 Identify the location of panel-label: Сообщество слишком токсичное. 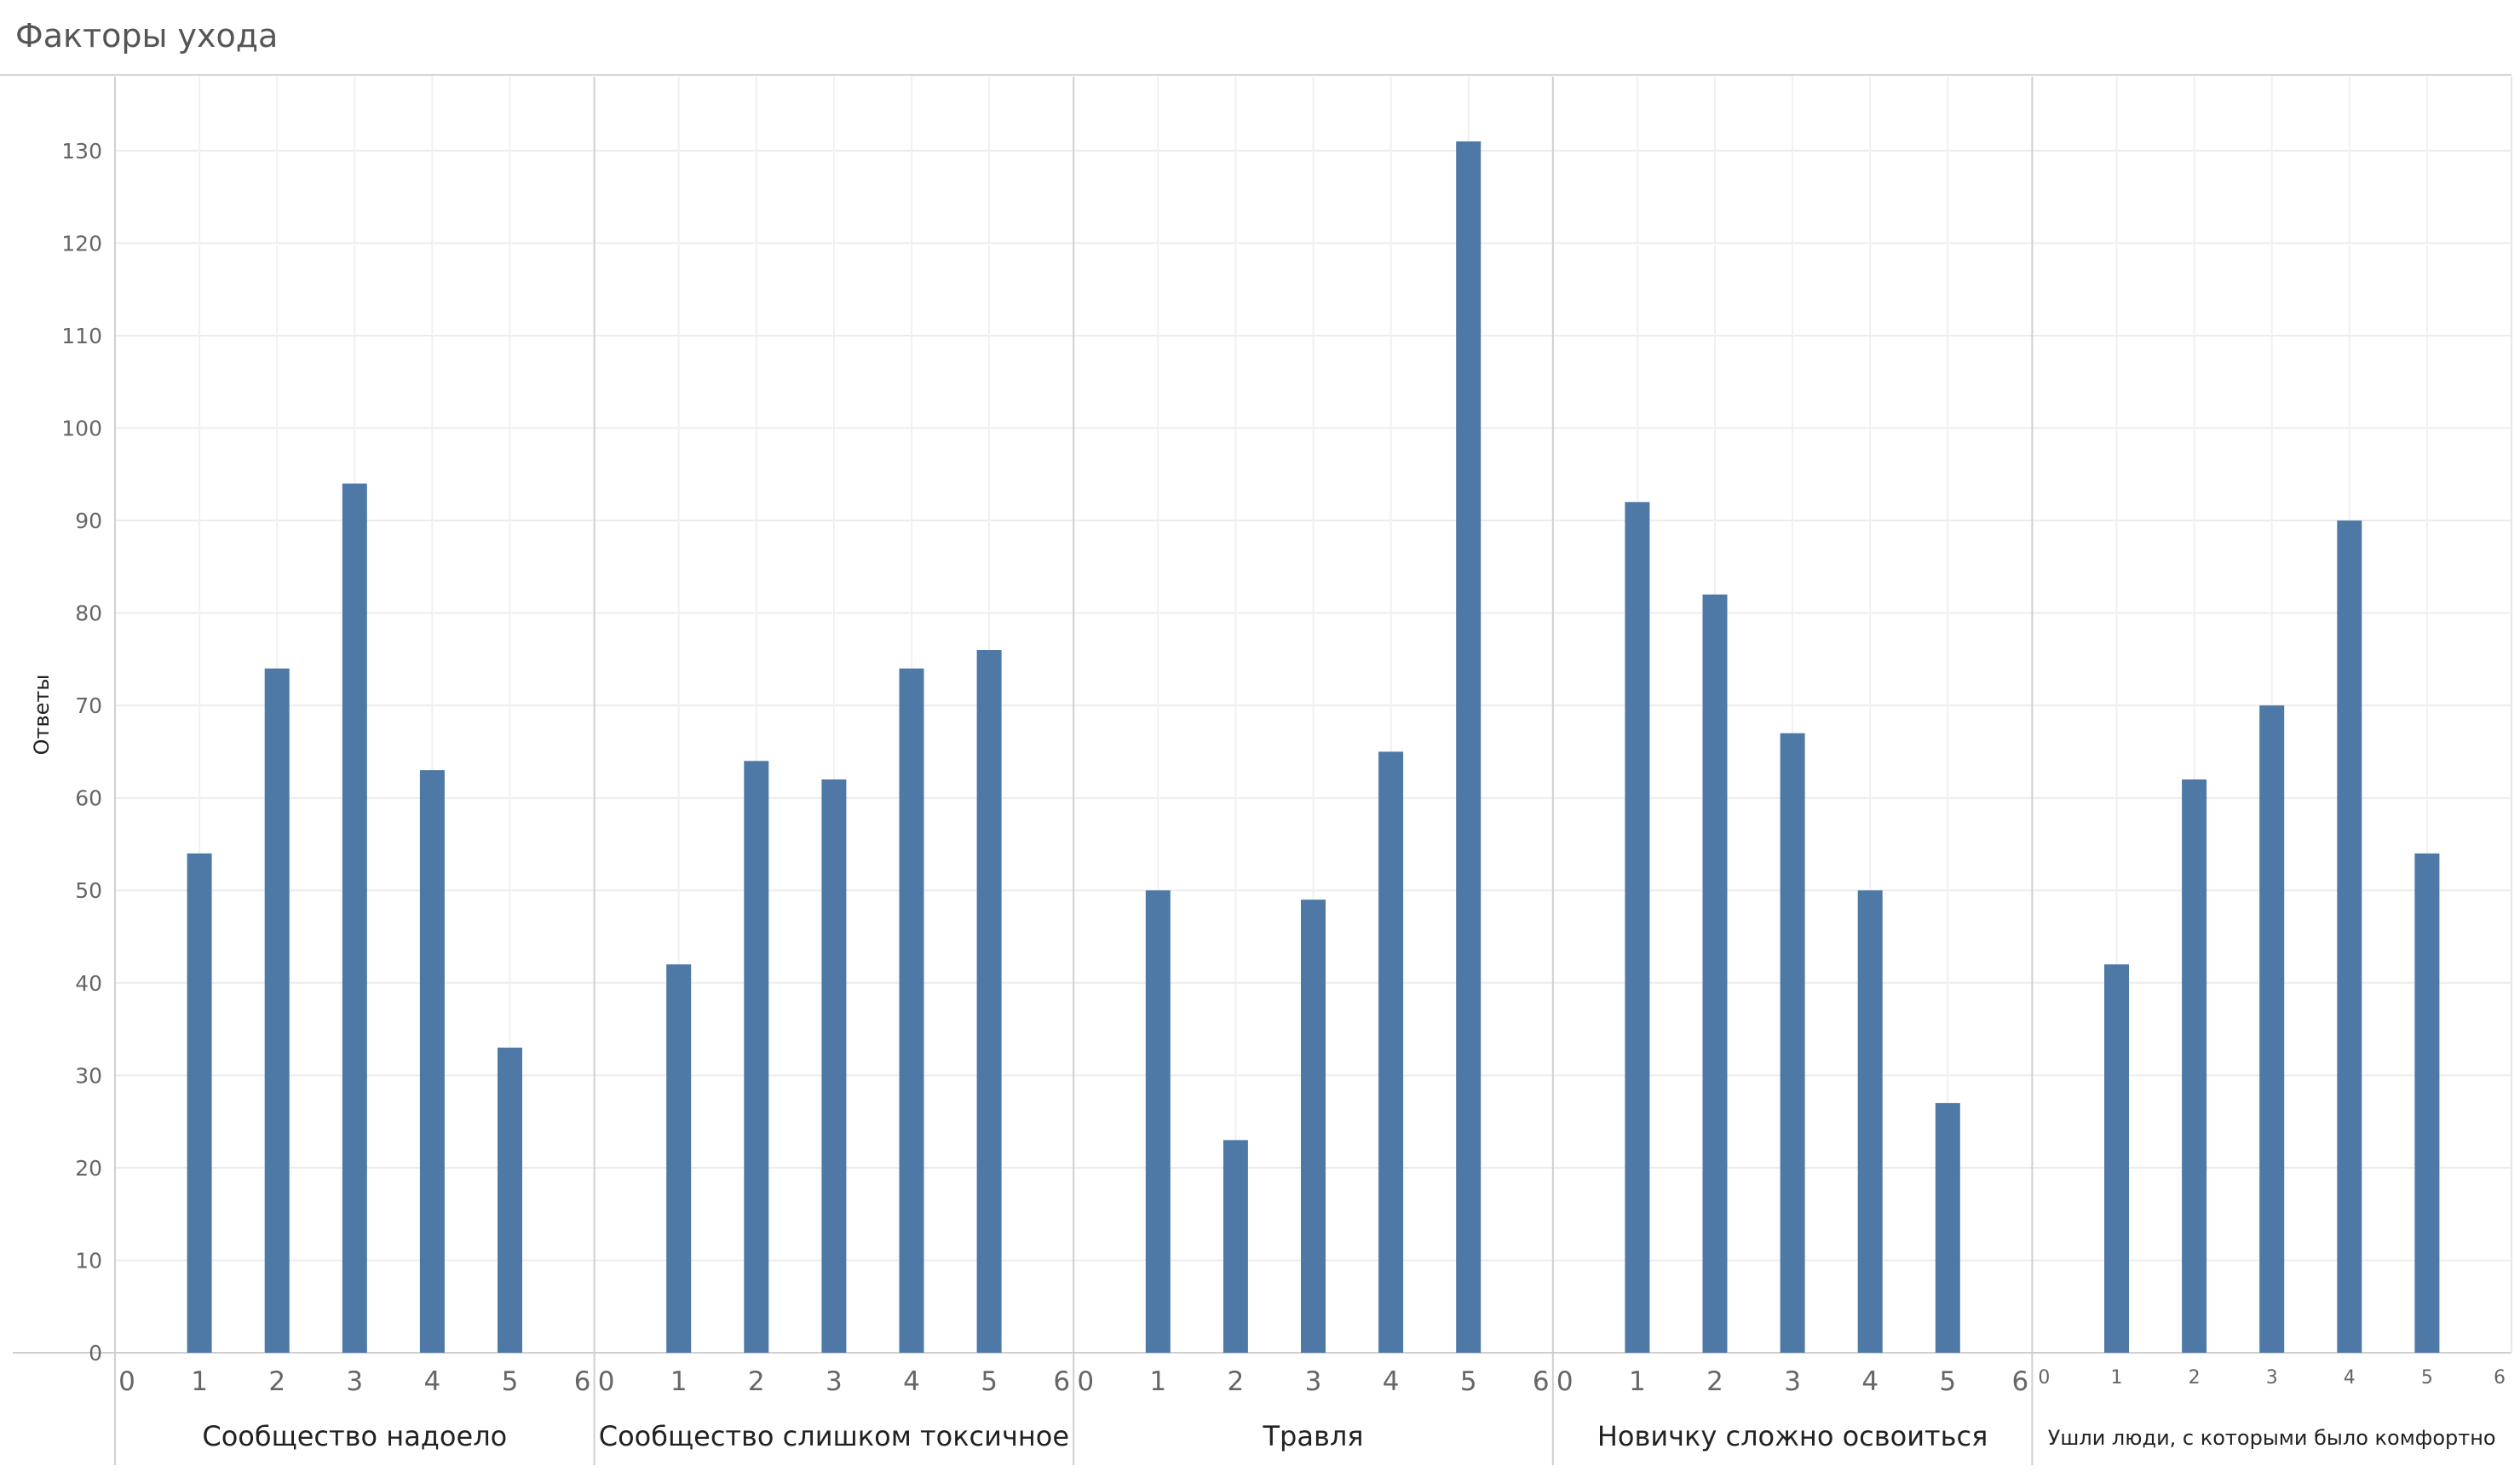
(834, 1436).